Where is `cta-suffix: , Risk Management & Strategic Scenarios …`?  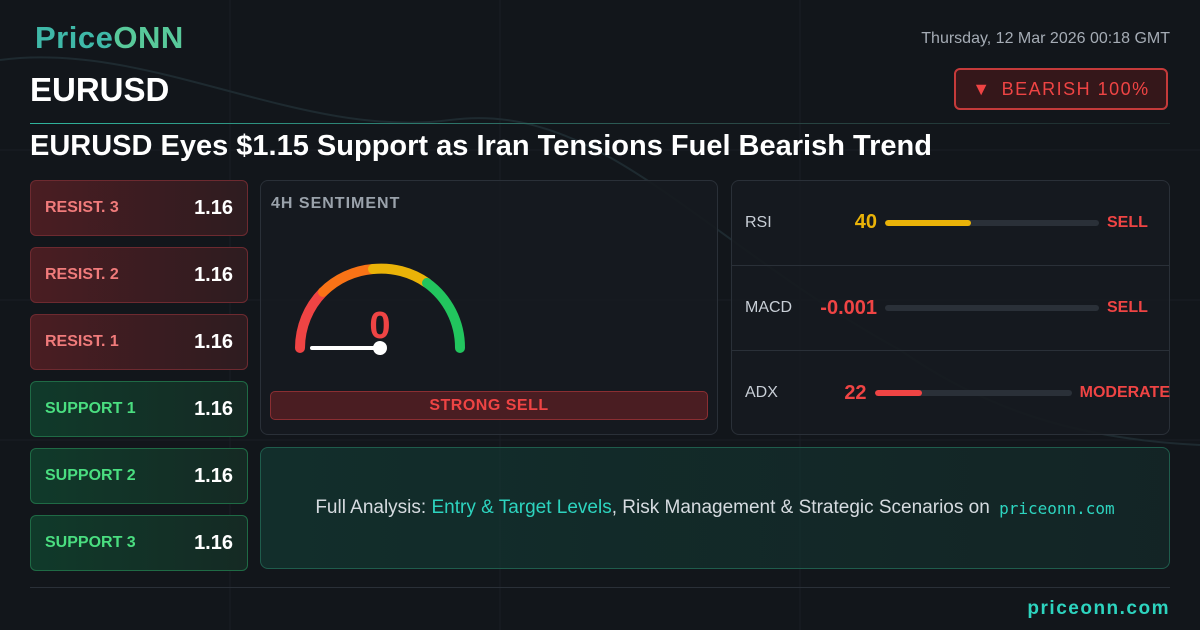 cta-suffix: , Risk Management & Strategic Scenarios … is located at coordinates (803, 507).